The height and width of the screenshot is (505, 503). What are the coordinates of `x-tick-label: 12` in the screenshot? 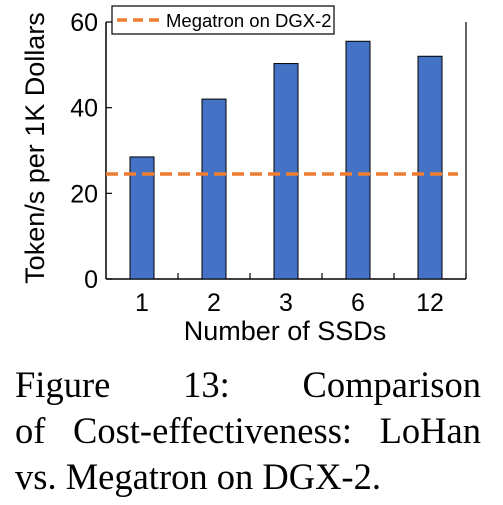 It's located at (430, 303).